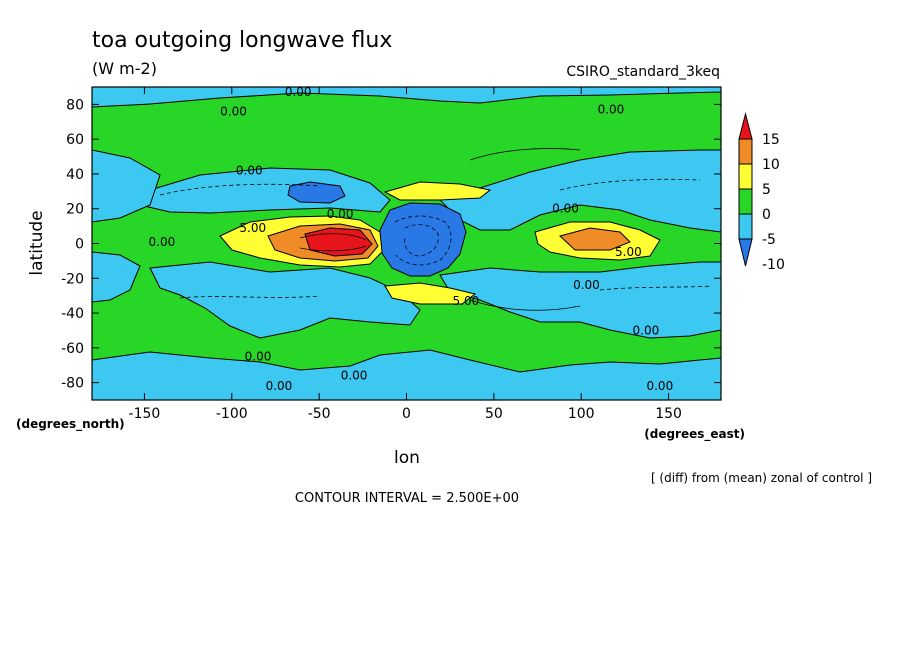  What do you see at coordinates (37, 242) in the screenshot?
I see `y-axis-label: latitude` at bounding box center [37, 242].